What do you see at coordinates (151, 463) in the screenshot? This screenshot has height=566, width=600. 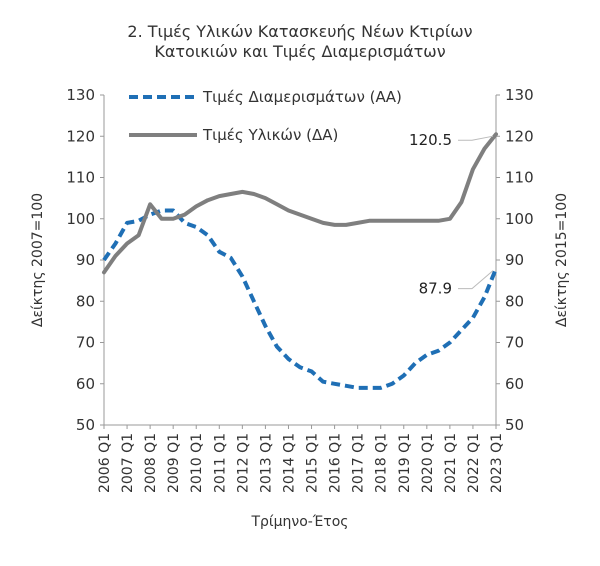 I see `x-tick-label: 2008 Q1` at bounding box center [151, 463].